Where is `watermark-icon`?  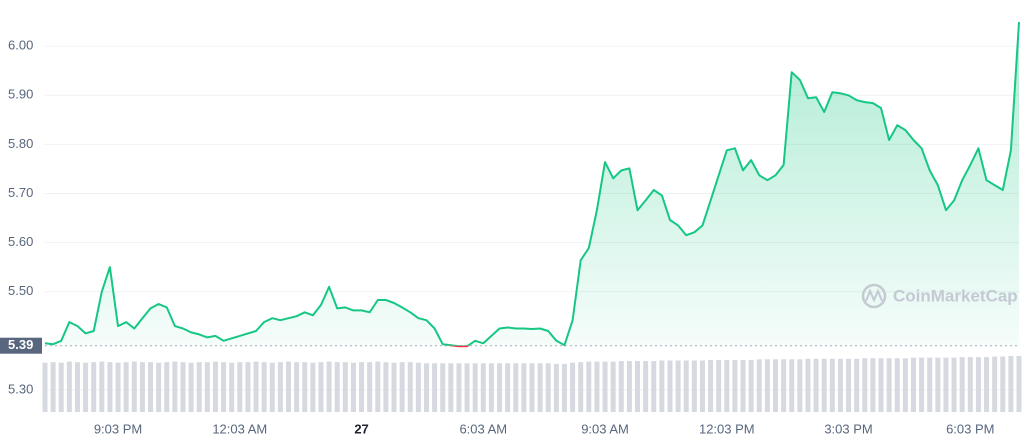
watermark-icon is located at coordinates (874, 296).